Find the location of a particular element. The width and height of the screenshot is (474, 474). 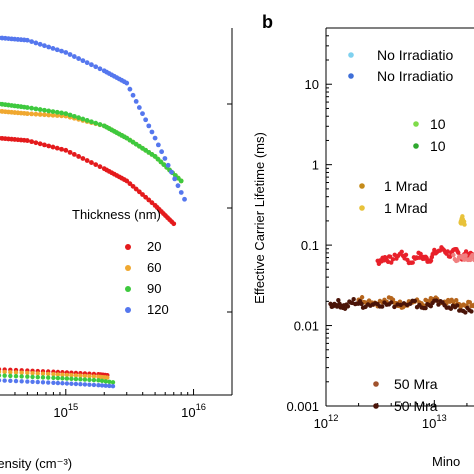

panel-a-x-tick-label: 1016 is located at coordinates (193, 411).